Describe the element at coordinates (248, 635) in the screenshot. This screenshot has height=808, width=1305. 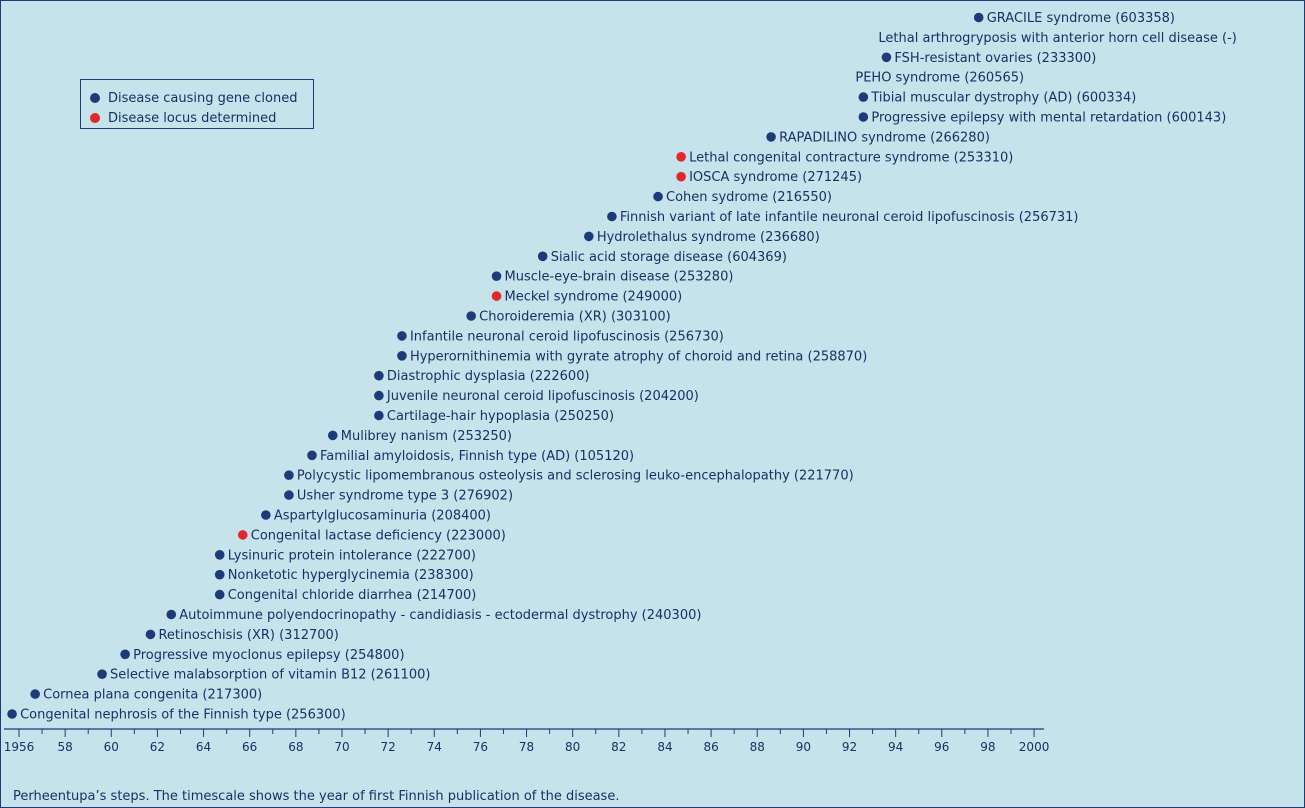
I see `point-label: Retinoschisis (XR) (312700)` at that location.